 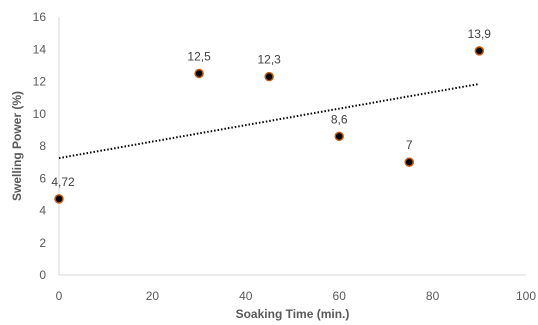 What do you see at coordinates (42, 243) in the screenshot?
I see `y-tick-label: 2` at bounding box center [42, 243].